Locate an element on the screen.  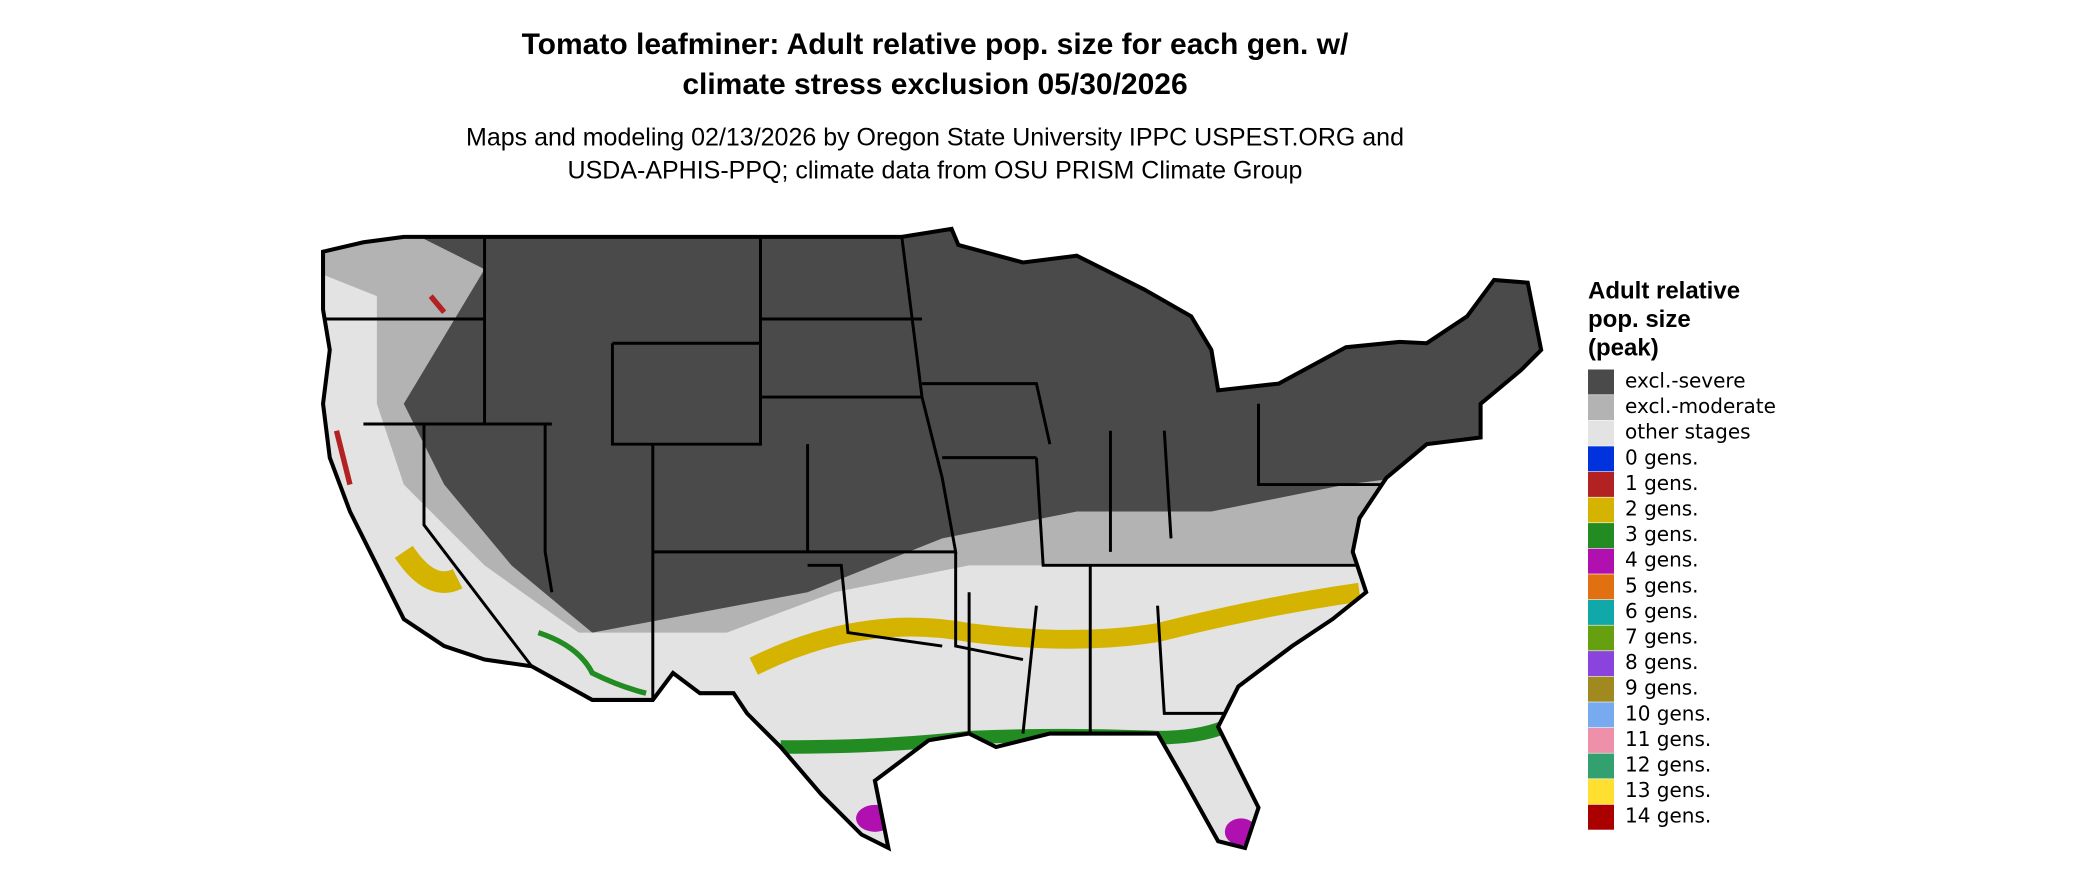
legend-label: 10 gens. is located at coordinates (1668, 713).